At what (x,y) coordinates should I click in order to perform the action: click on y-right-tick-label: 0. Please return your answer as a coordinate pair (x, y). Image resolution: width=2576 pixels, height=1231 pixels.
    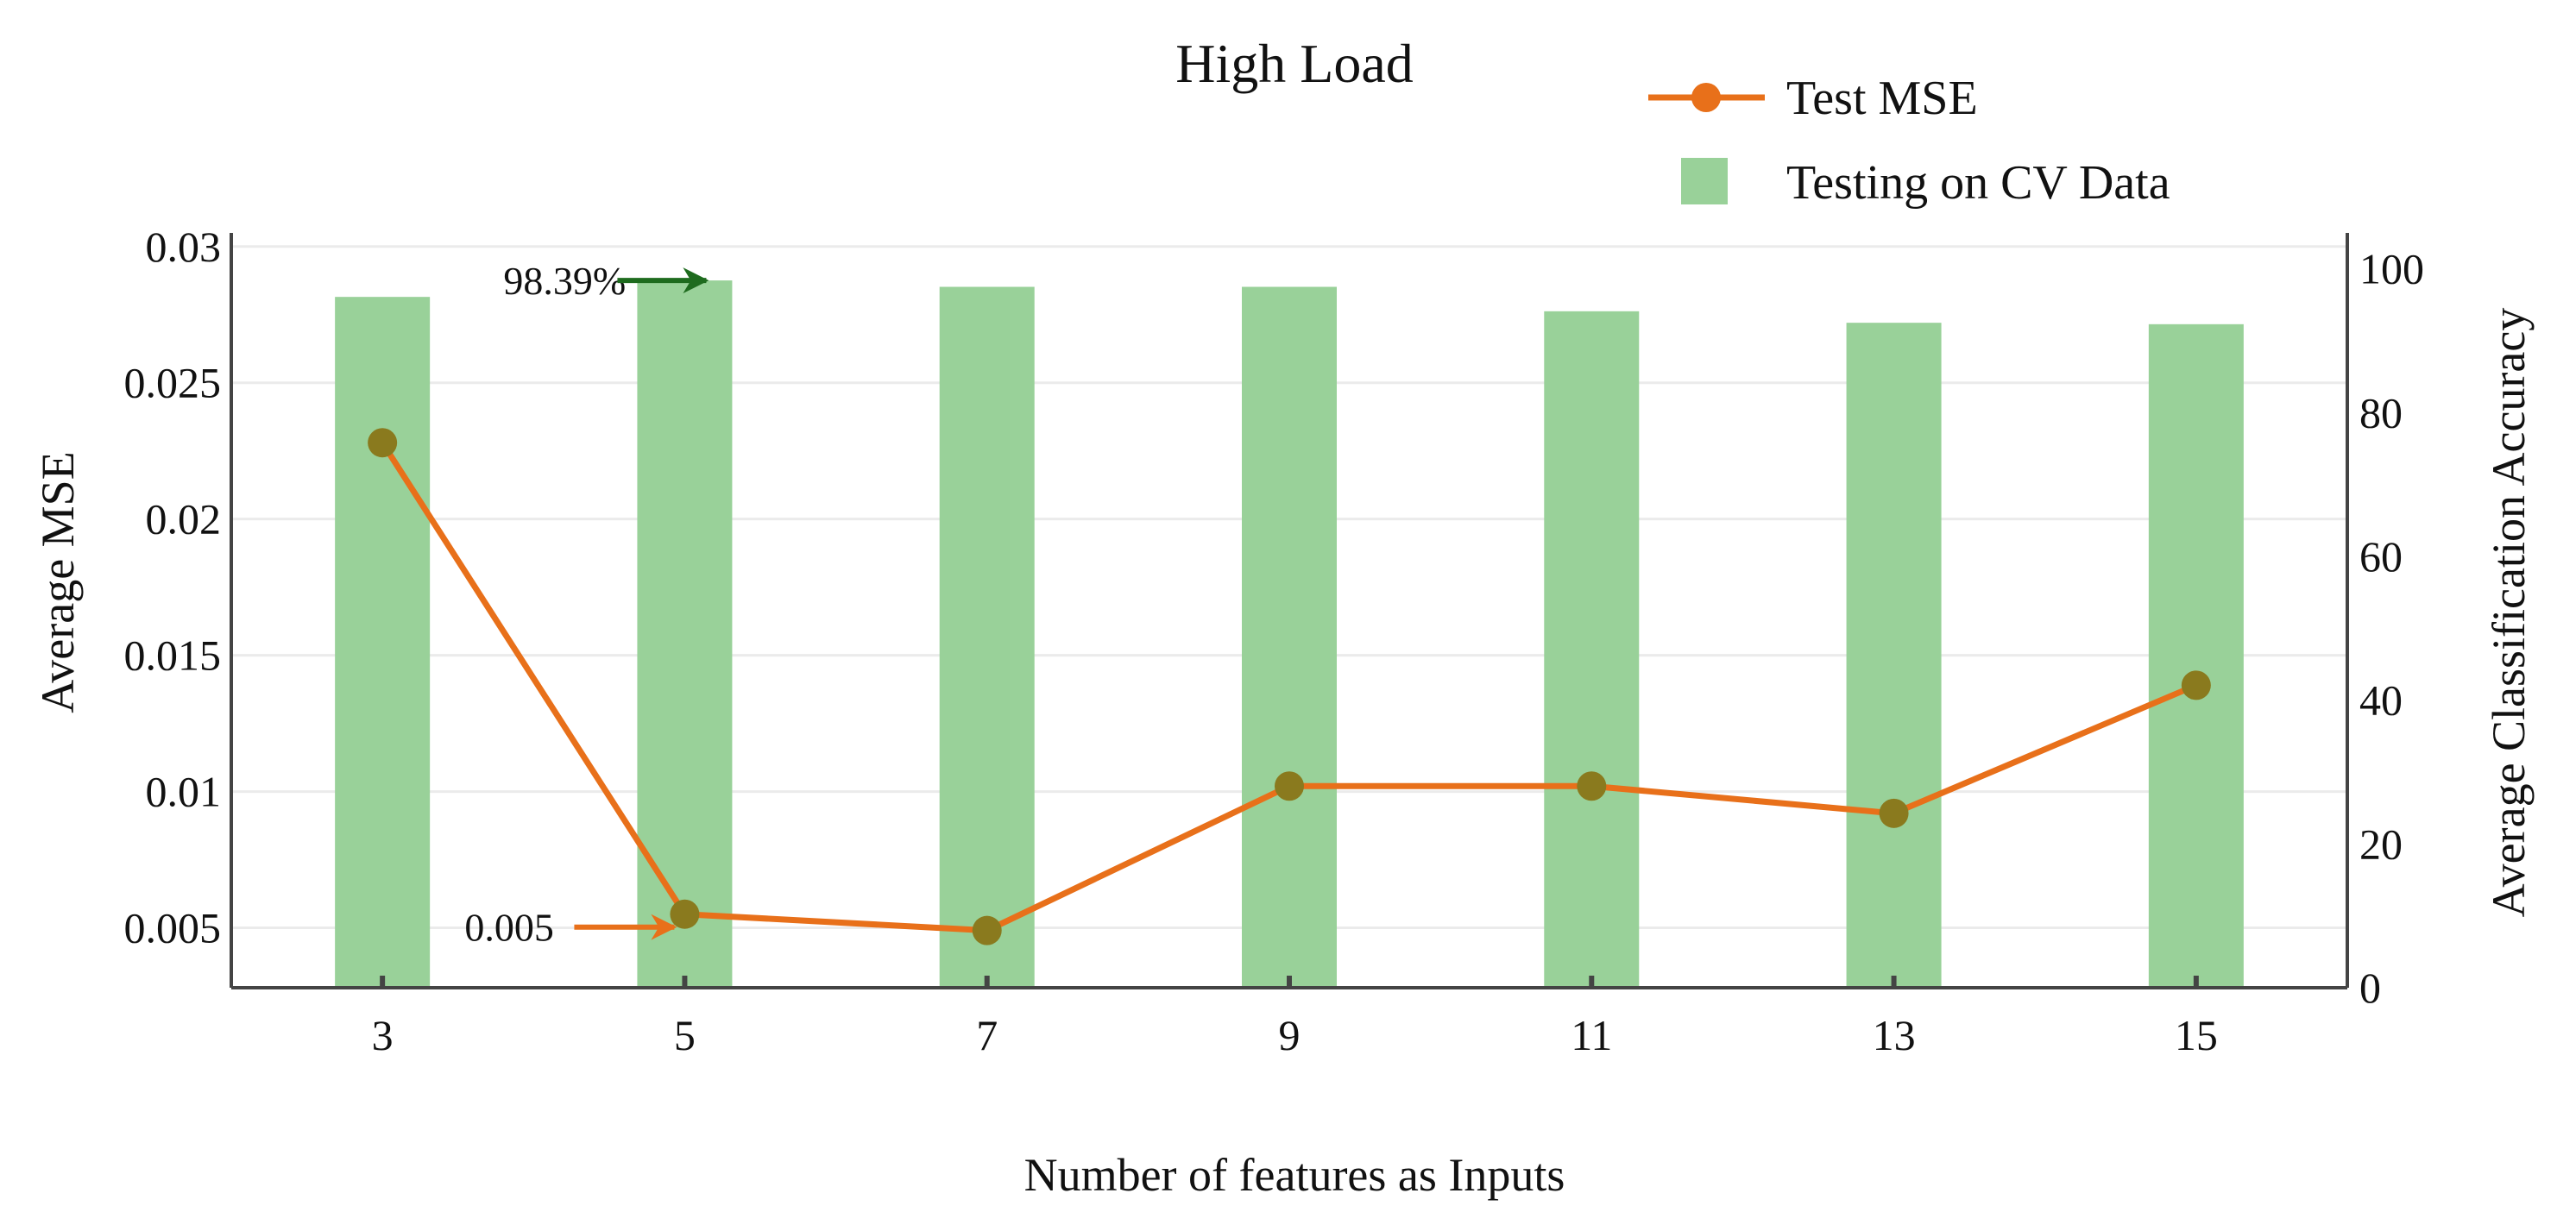
    Looking at the image, I should click on (2370, 988).